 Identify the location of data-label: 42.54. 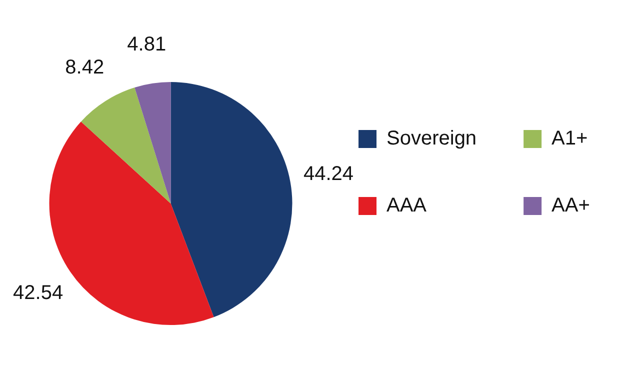
(38, 293).